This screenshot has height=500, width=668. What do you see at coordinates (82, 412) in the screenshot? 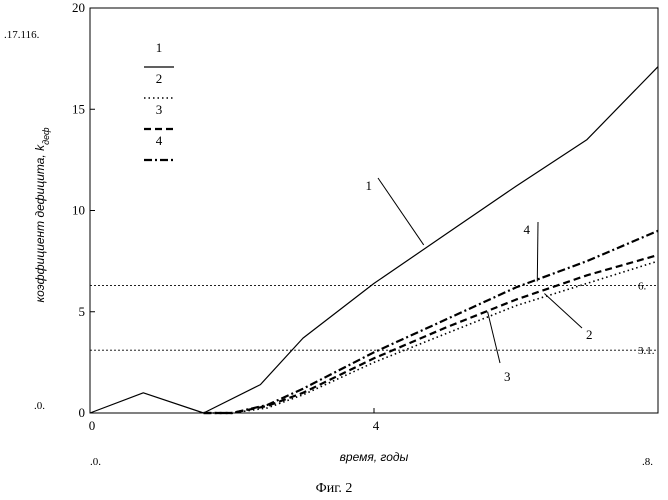
I see `y-tick-label: 0` at bounding box center [82, 412].